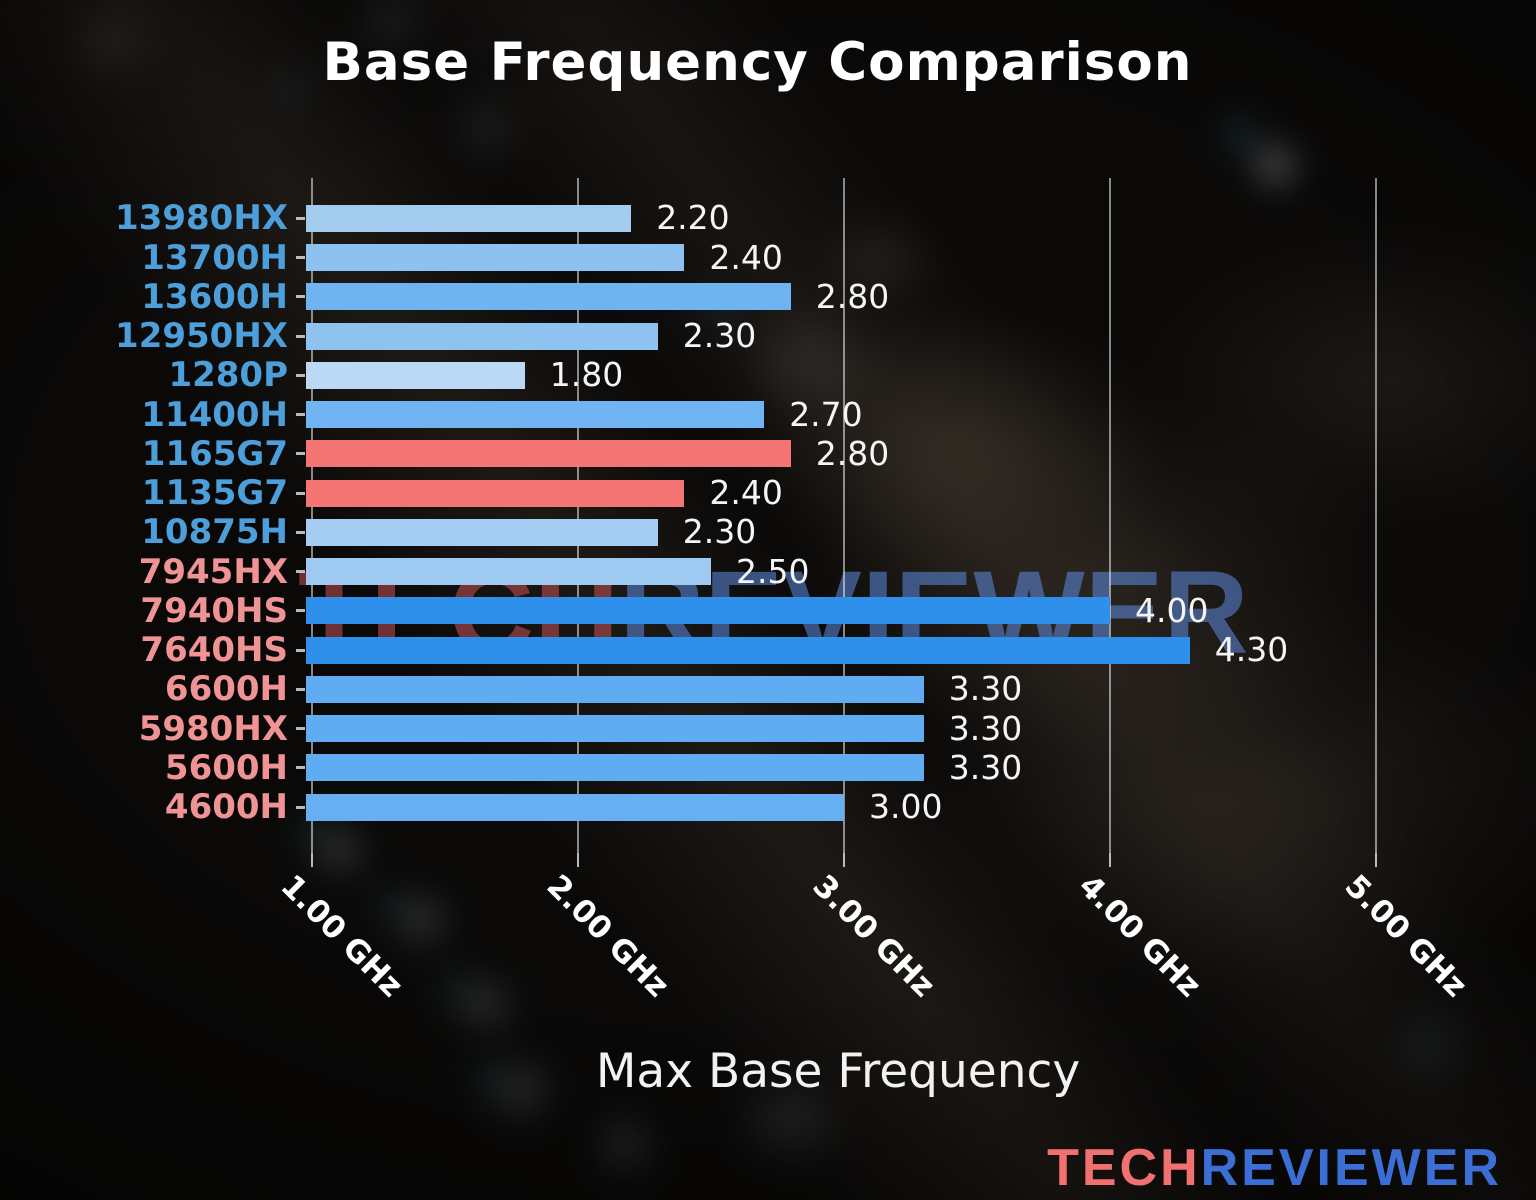 The image size is (1536, 1200). What do you see at coordinates (1251, 650) in the screenshot?
I see `value-label: 4.30` at bounding box center [1251, 650].